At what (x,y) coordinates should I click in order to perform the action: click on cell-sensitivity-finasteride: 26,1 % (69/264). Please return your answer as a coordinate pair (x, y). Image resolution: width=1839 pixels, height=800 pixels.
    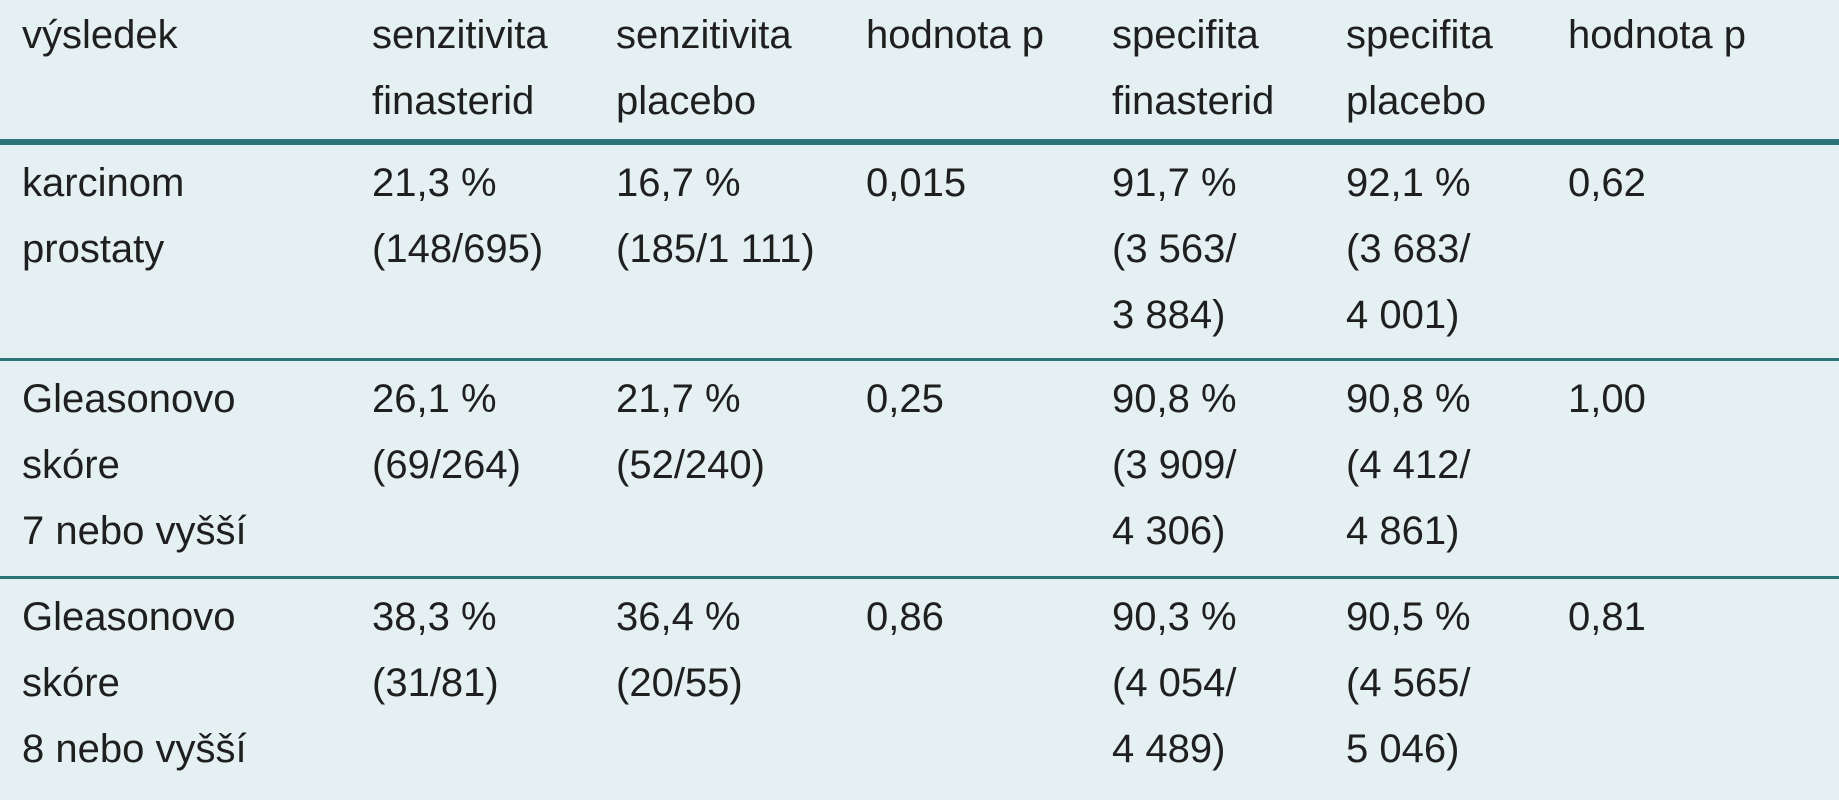
    Looking at the image, I should click on (494, 469).